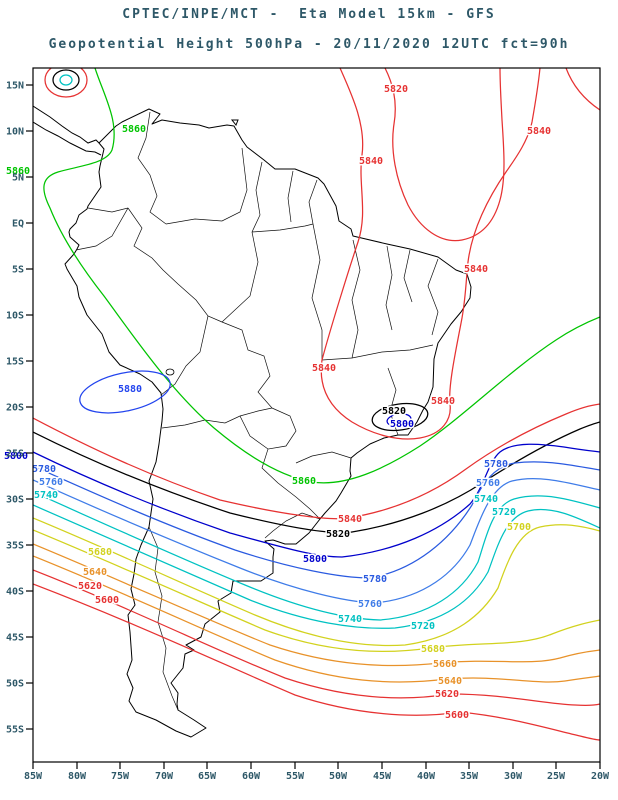 This screenshot has width=618, height=800. Describe the element at coordinates (18, 224) in the screenshot. I see `lat-label-EQ: EQ` at that location.